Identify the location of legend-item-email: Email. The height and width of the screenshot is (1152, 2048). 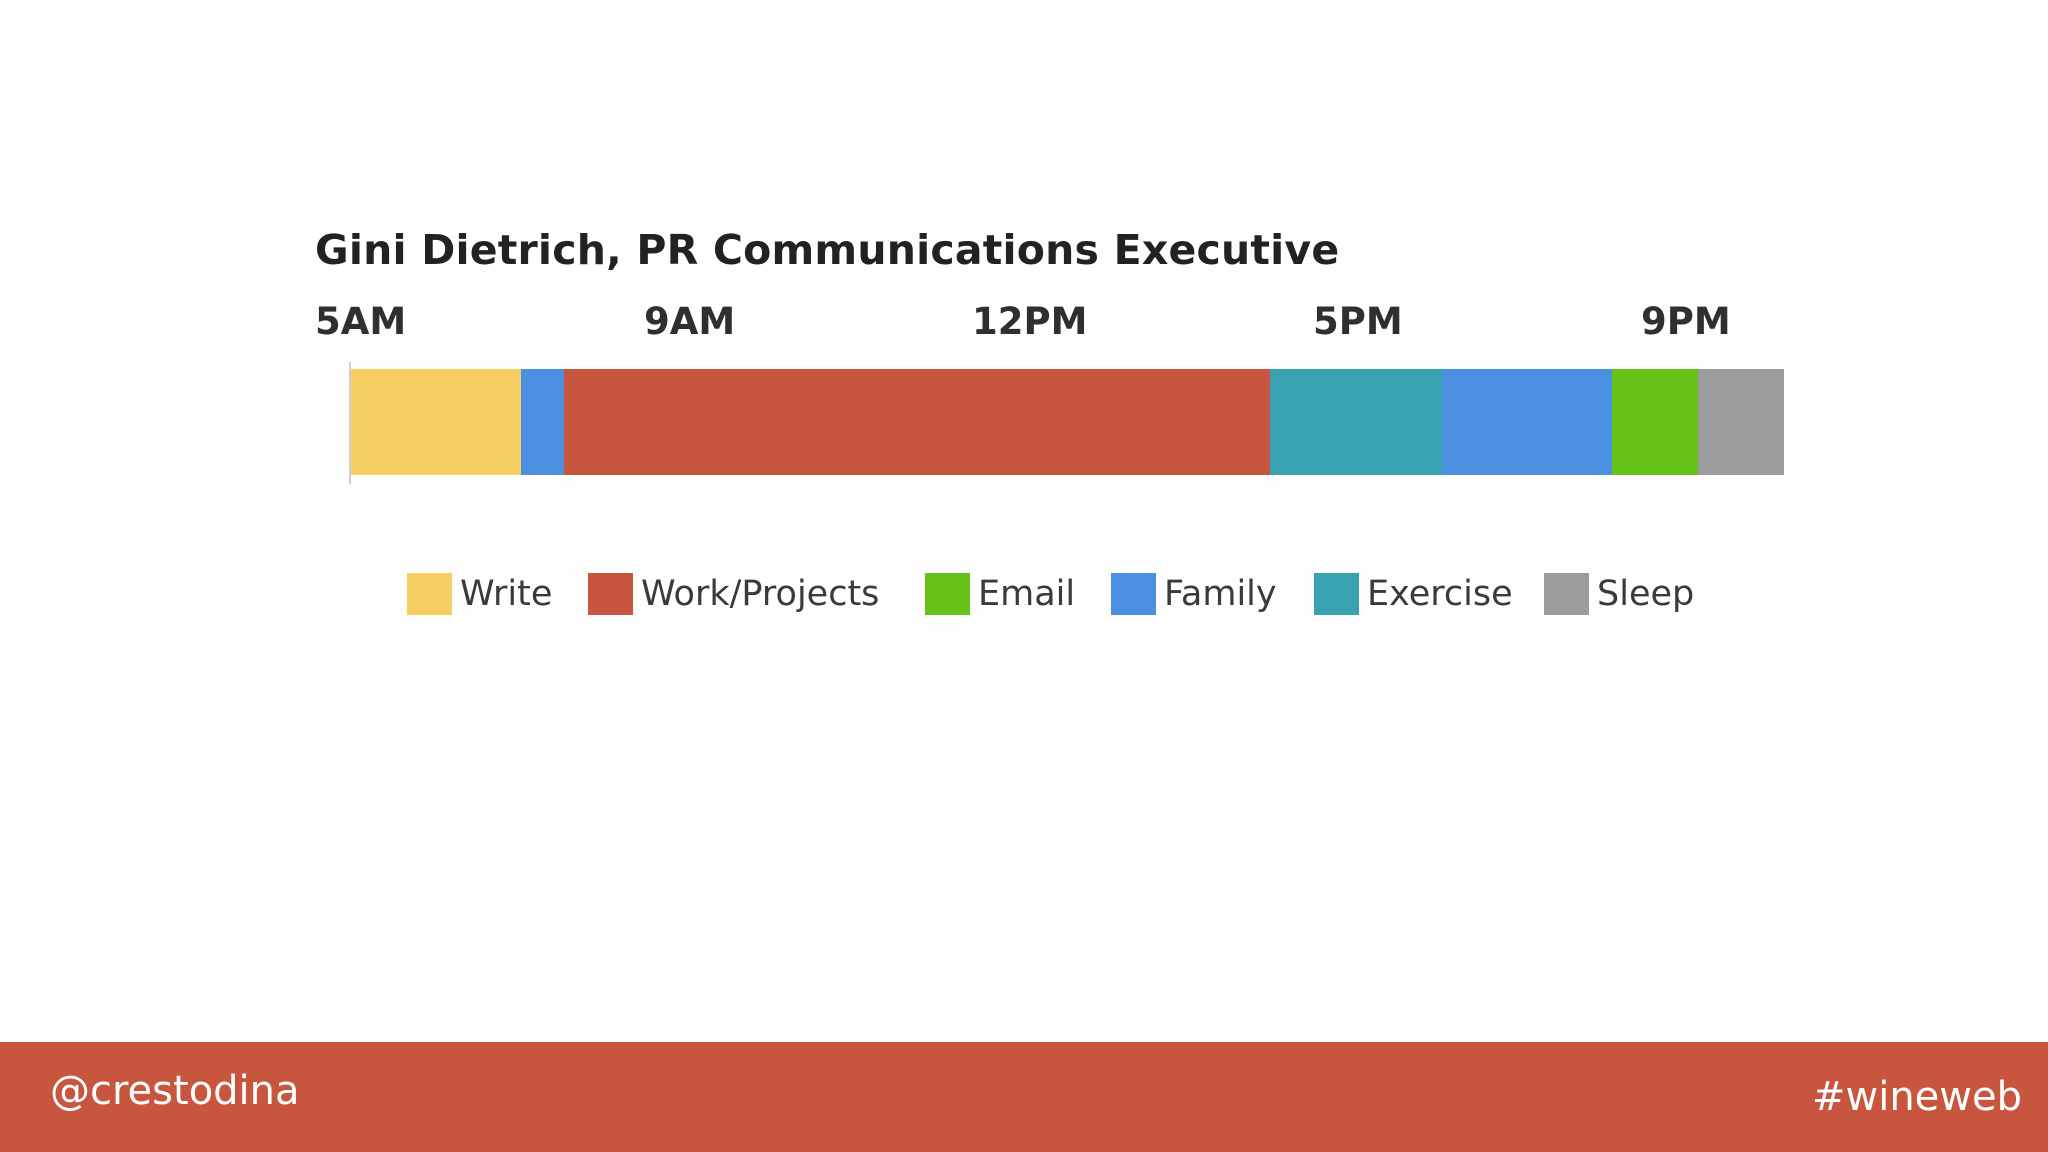
(1000, 594).